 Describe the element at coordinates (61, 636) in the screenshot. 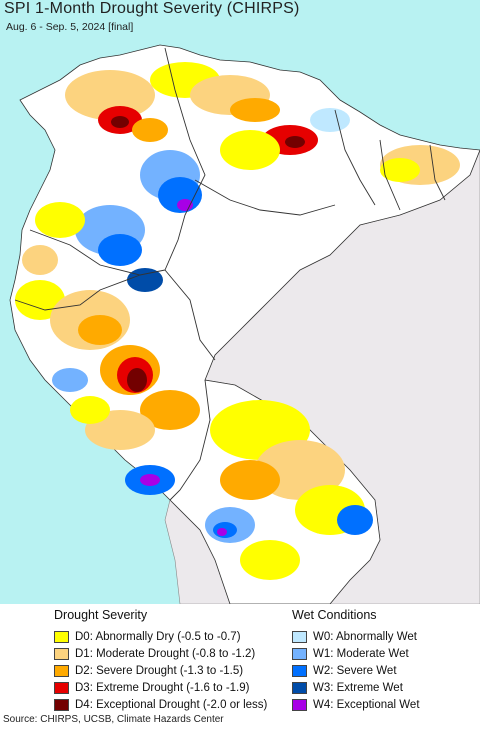

I see `swatch-d0` at that location.